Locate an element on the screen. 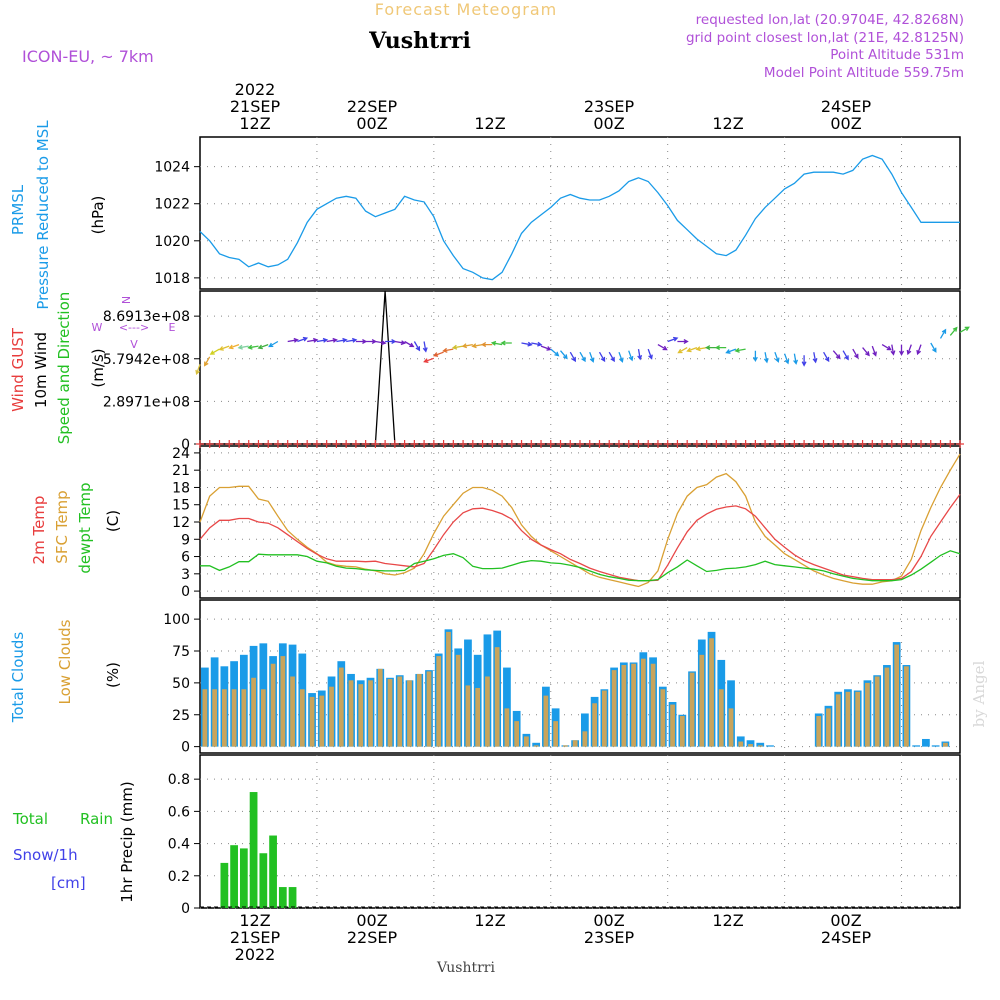 This screenshot has height=1000, width=1000. cloud-labels: Total Clouds Low Clouds (%) is located at coordinates (65, 671).